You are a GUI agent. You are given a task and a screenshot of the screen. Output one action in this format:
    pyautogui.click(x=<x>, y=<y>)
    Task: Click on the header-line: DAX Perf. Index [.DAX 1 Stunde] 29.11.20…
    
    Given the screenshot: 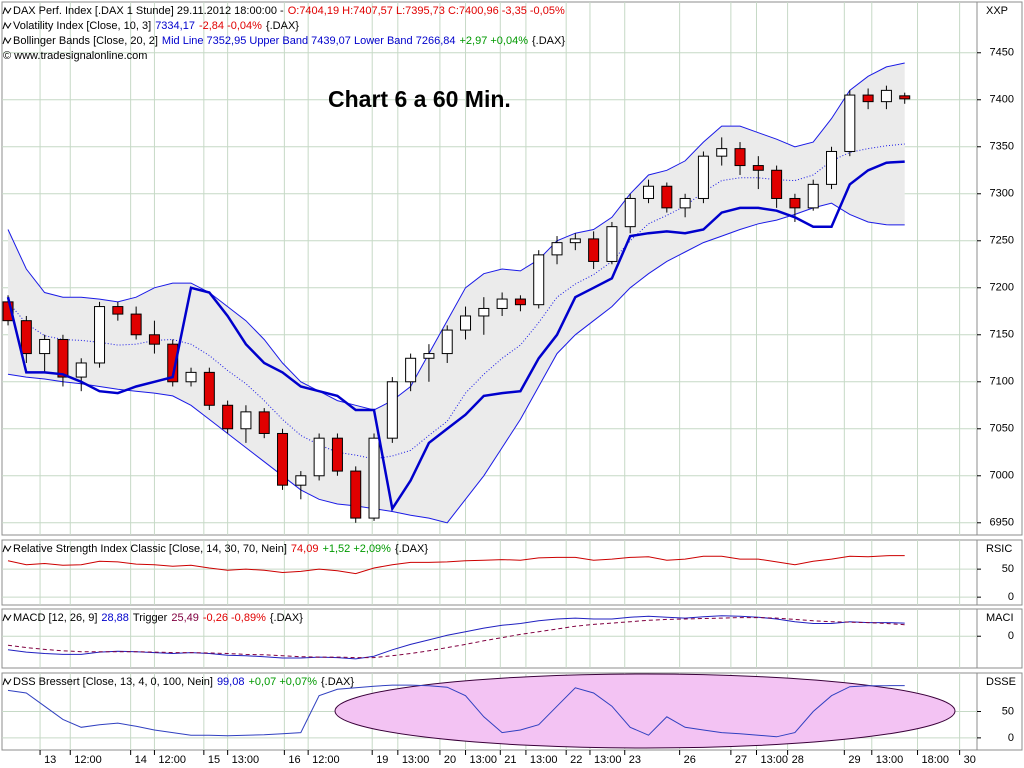 What is the action you would take?
    pyautogui.click(x=289, y=11)
    